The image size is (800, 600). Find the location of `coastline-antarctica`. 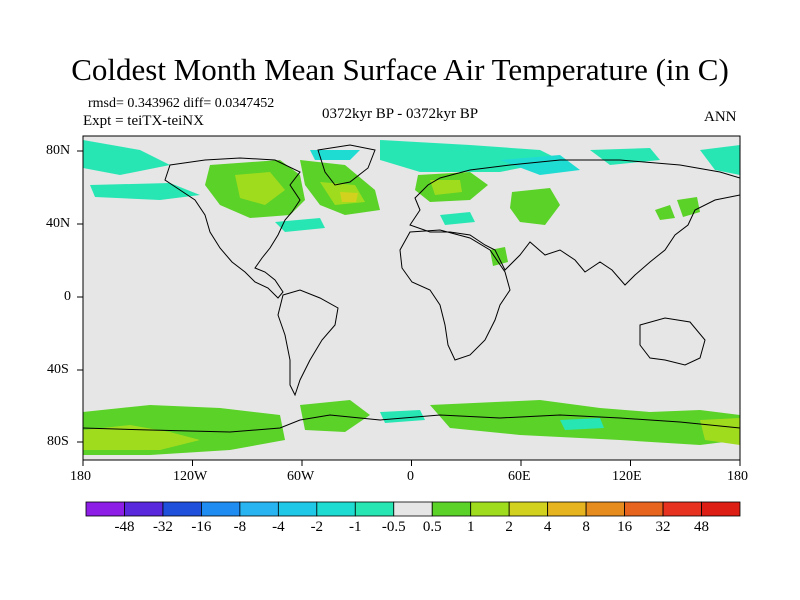

coastline-antarctica is located at coordinates (411, 423).